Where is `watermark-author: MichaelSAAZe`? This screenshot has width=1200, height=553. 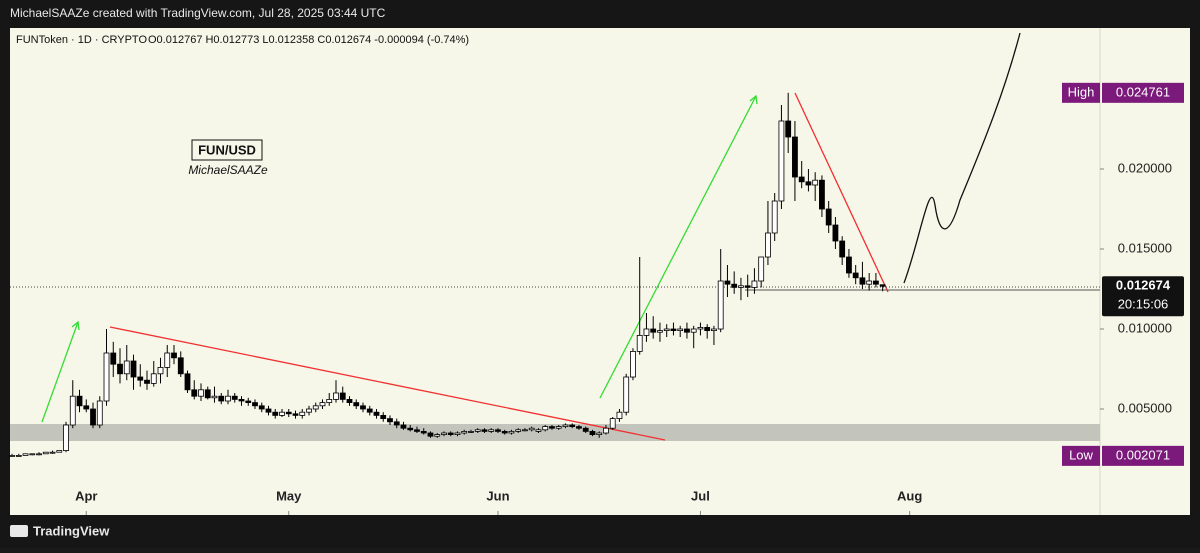
watermark-author: MichaelSAAZe is located at coordinates (228, 170).